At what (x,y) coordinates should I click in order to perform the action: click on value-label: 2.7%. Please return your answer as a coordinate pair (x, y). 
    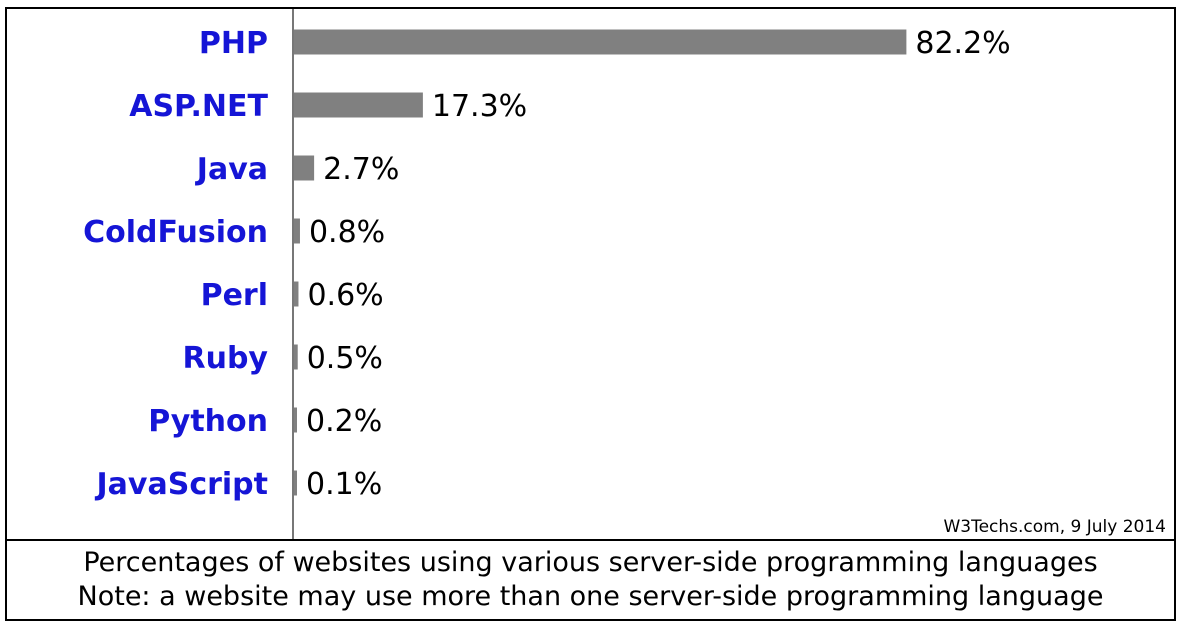
    Looking at the image, I should click on (361, 169).